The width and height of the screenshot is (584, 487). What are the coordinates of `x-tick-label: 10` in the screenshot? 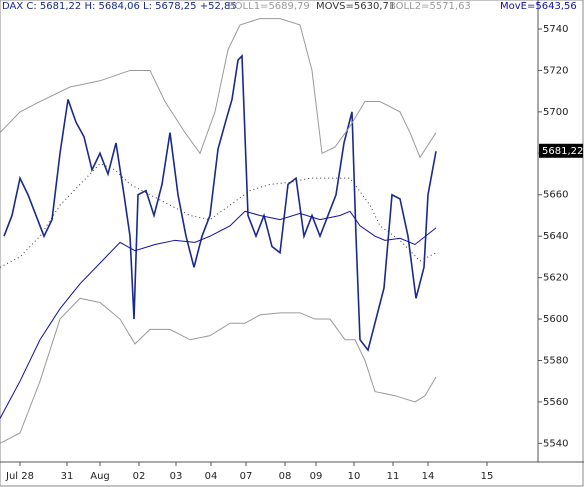 It's located at (354, 476).